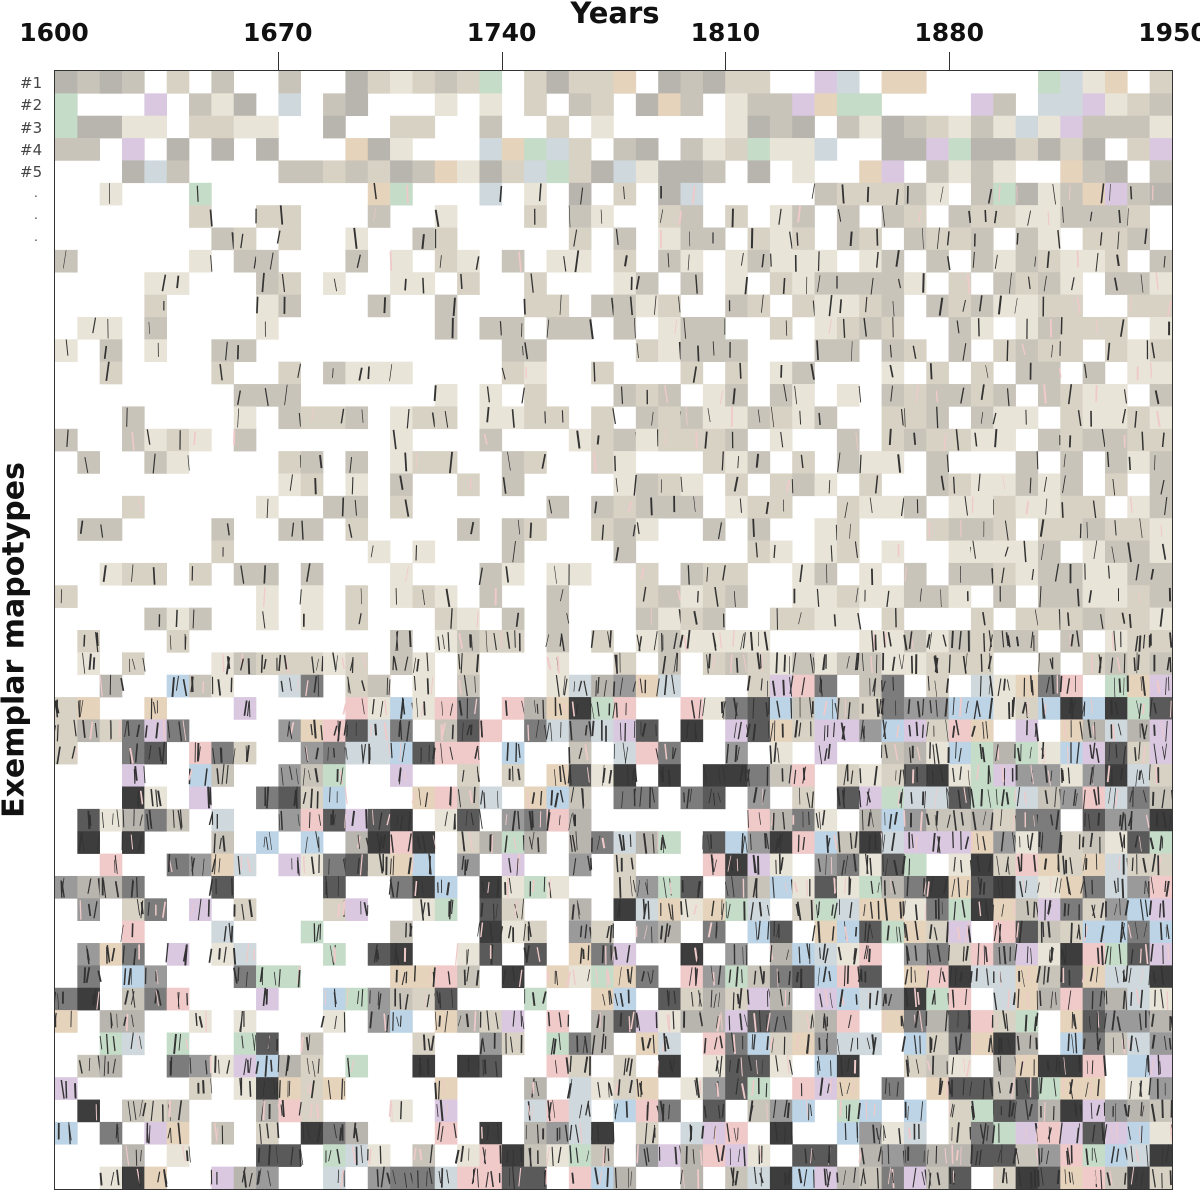 The height and width of the screenshot is (1192, 1200). What do you see at coordinates (278, 32) in the screenshot?
I see `x-tick-label-1670: 1670` at bounding box center [278, 32].